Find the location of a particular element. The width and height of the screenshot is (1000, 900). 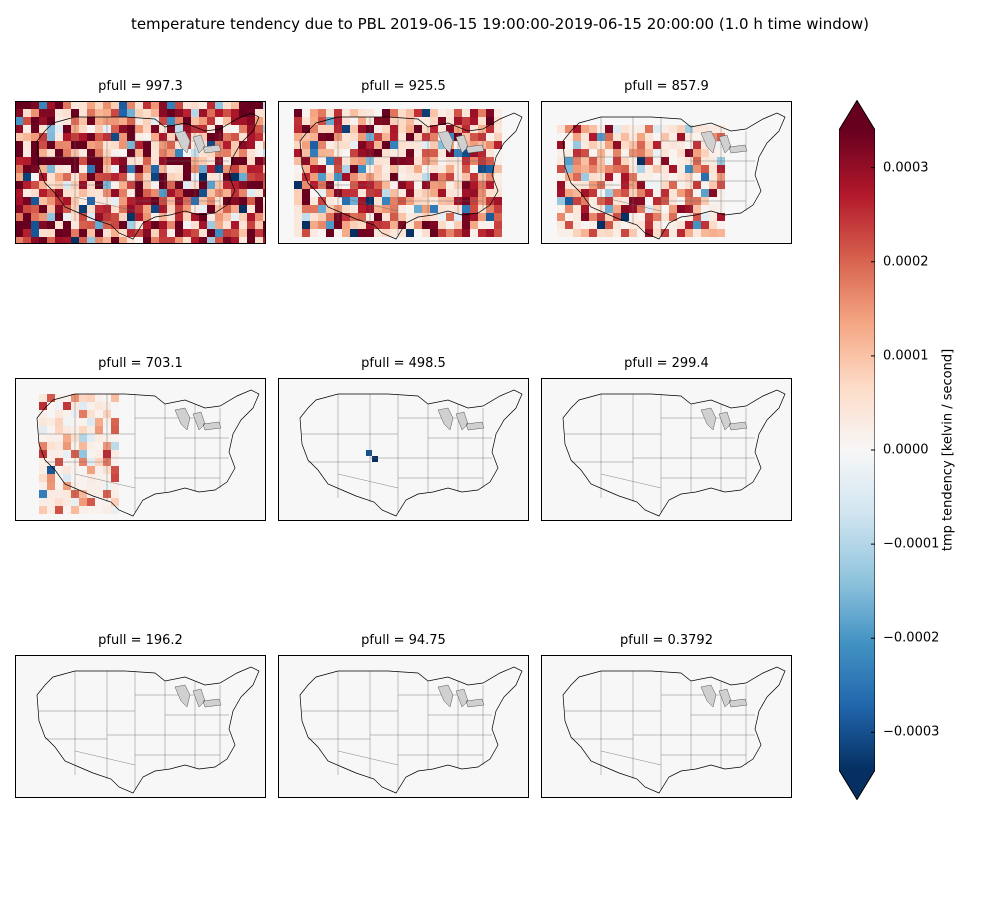

state-border is located at coordinates (368, 204).